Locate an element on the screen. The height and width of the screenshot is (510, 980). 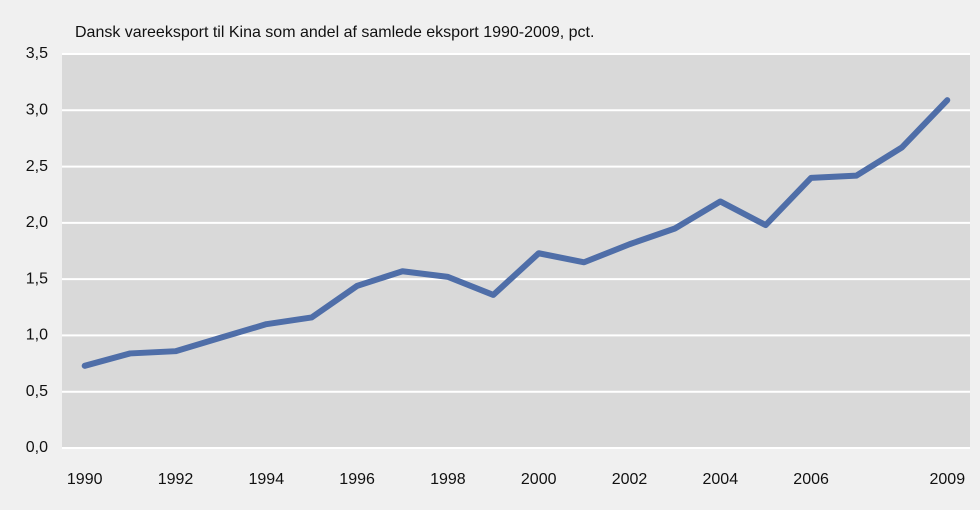
y-tick-label: 0,0 is located at coordinates (37, 447).